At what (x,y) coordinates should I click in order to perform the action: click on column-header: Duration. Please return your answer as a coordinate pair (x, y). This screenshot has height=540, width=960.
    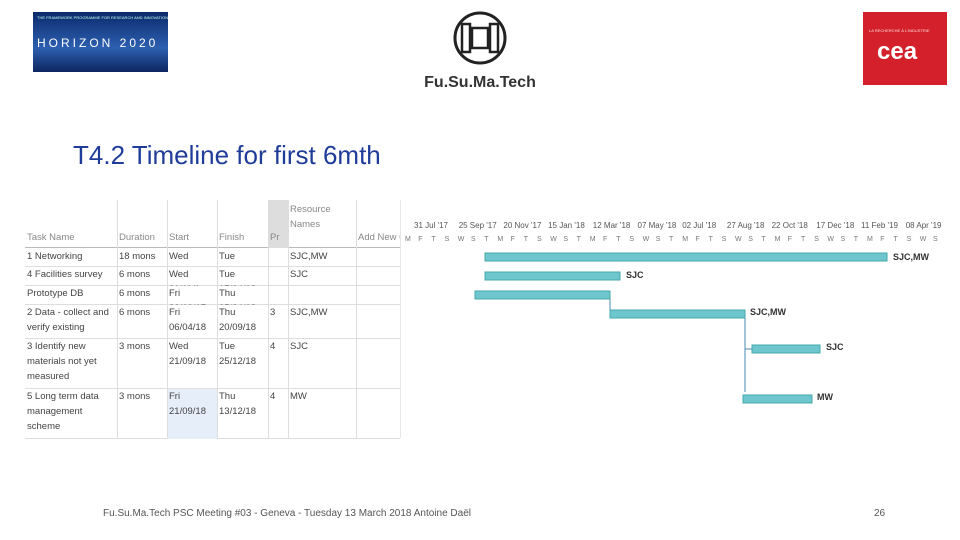
    Looking at the image, I should click on (137, 237).